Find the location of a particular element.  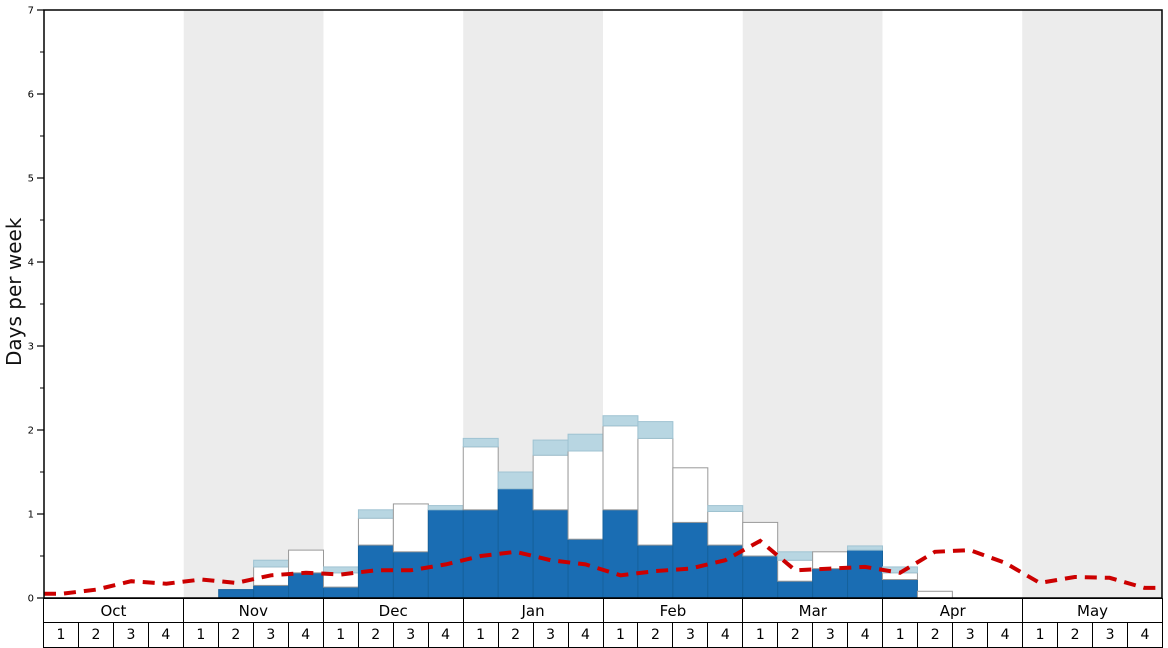

month-axis-row: Oct Nov Dec Jan Feb Mar Apr May is located at coordinates (603, 610).